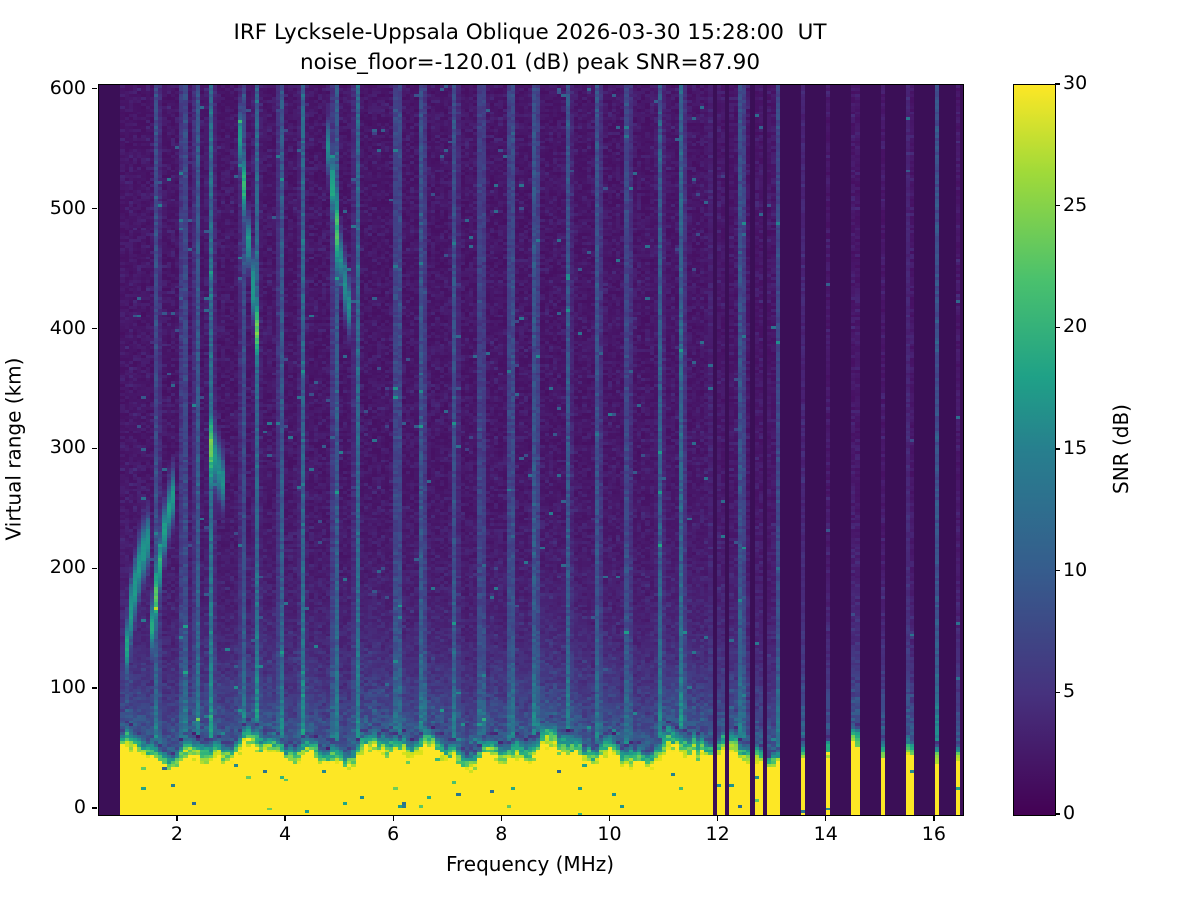 The image size is (1200, 900). I want to click on y-tick-label: 100, so click(67, 687).